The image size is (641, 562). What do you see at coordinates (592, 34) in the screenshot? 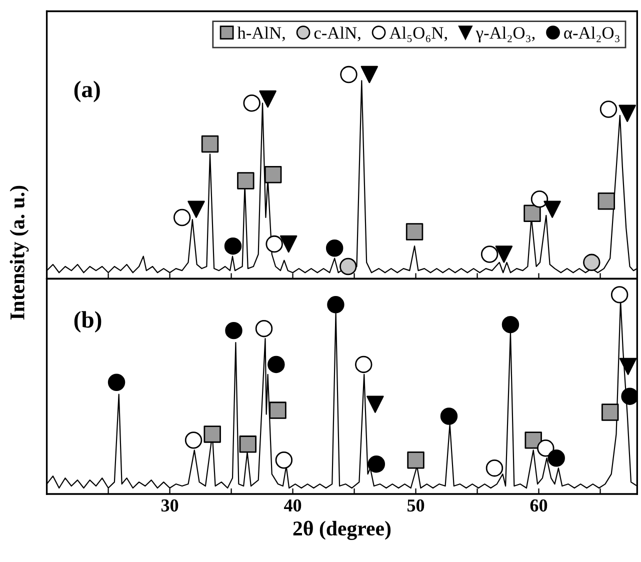
I see `legend-label: α-Al₂O₃` at bounding box center [592, 34].